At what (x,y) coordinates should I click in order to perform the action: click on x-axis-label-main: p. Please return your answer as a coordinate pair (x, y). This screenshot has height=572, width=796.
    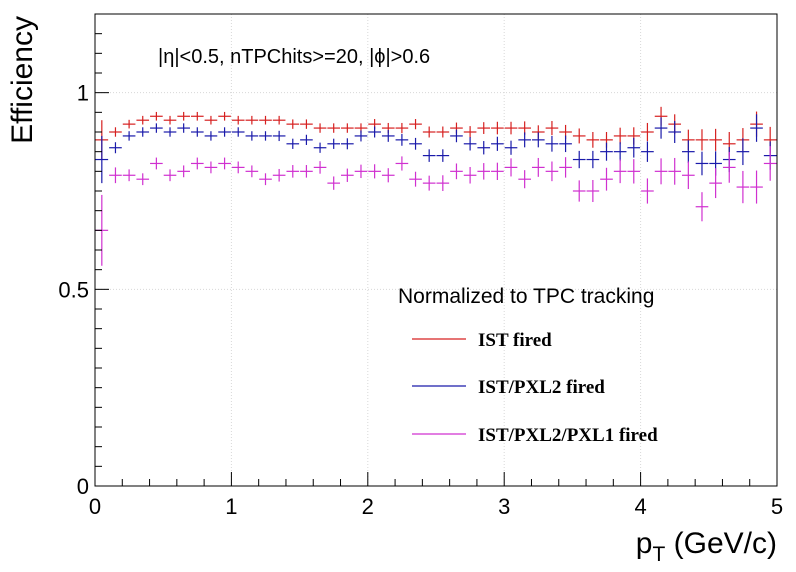
    Looking at the image, I should click on (644, 543).